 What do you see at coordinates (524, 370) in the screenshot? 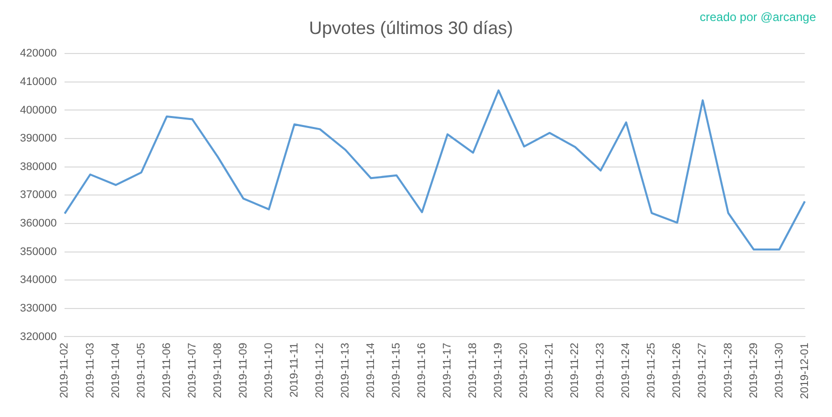
I see `x-tick-label: 2019-11-20` at bounding box center [524, 370].